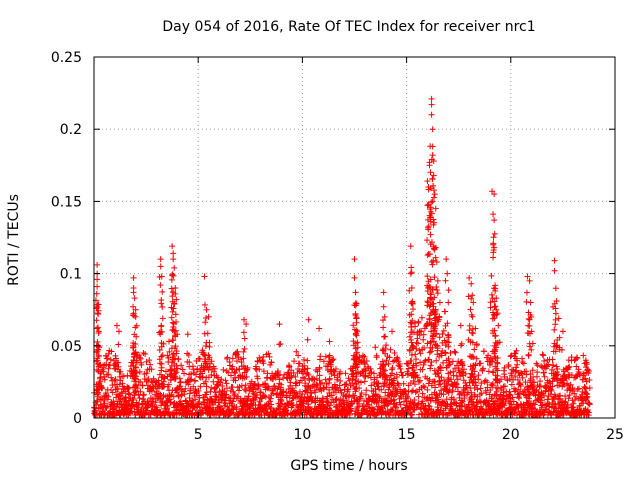 This screenshot has width=640, height=480. I want to click on x-tick-label: 10, so click(302, 435).